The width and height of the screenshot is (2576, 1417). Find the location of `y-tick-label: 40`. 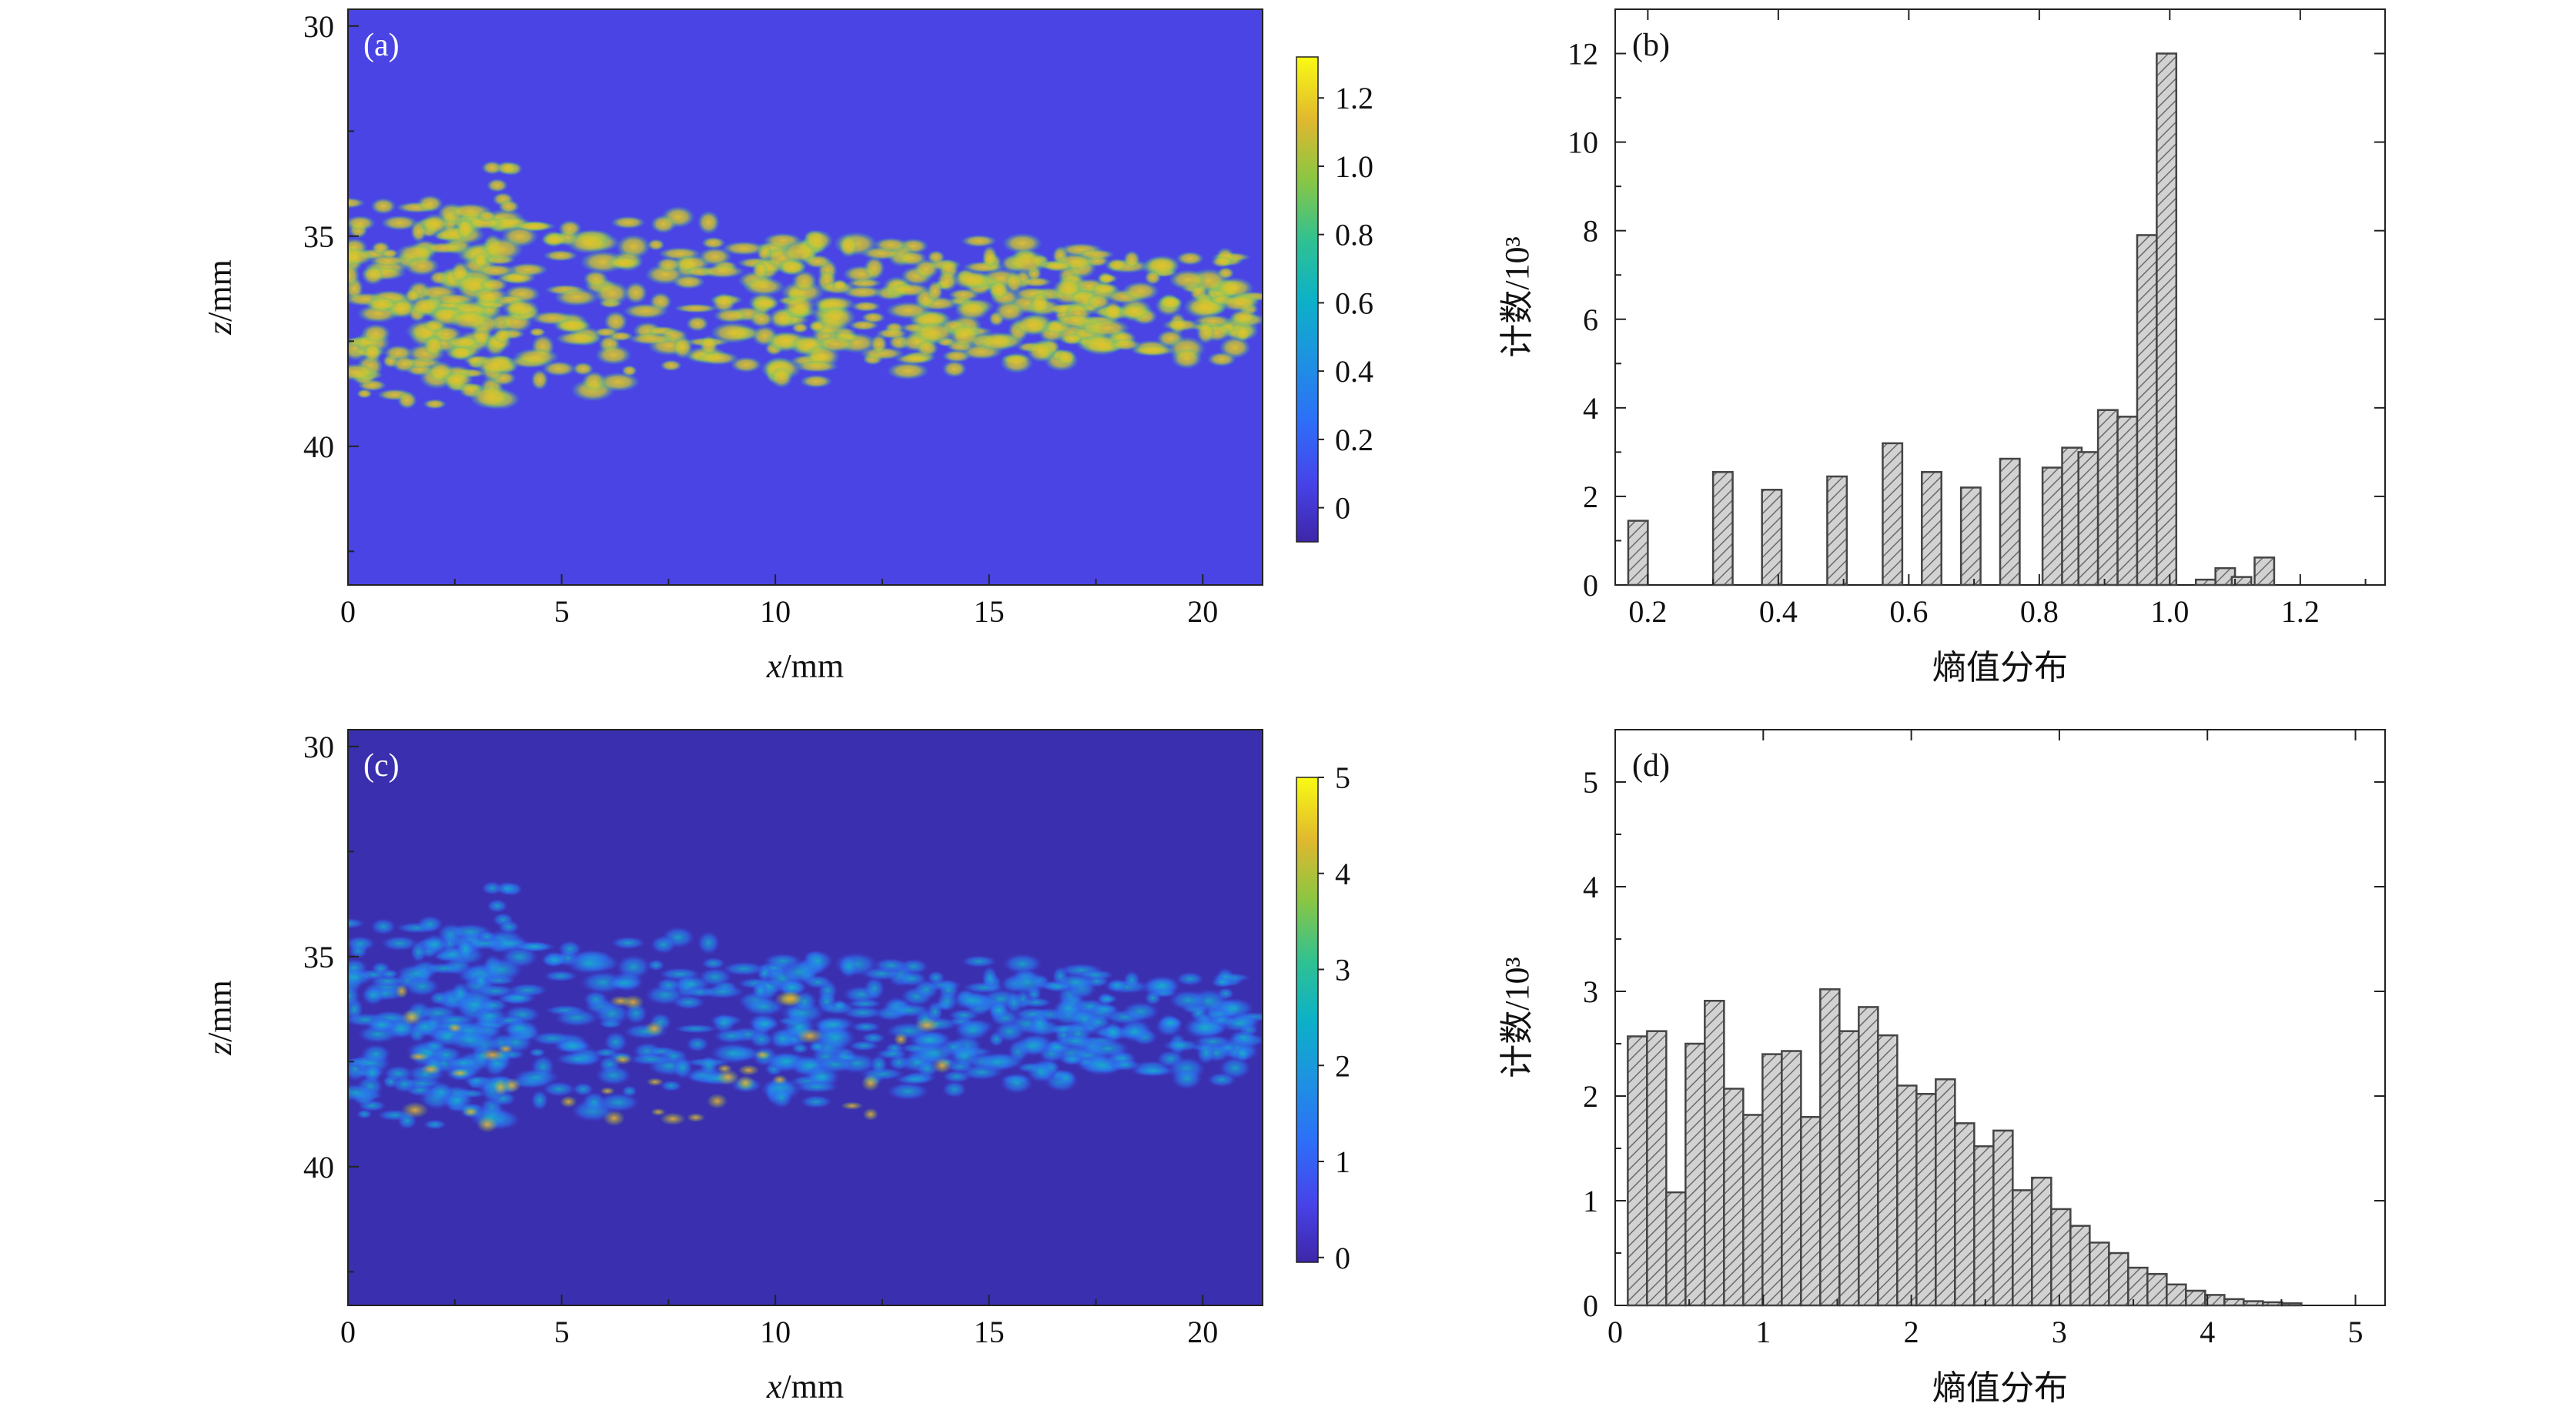

y-tick-label: 40 is located at coordinates (319, 446).